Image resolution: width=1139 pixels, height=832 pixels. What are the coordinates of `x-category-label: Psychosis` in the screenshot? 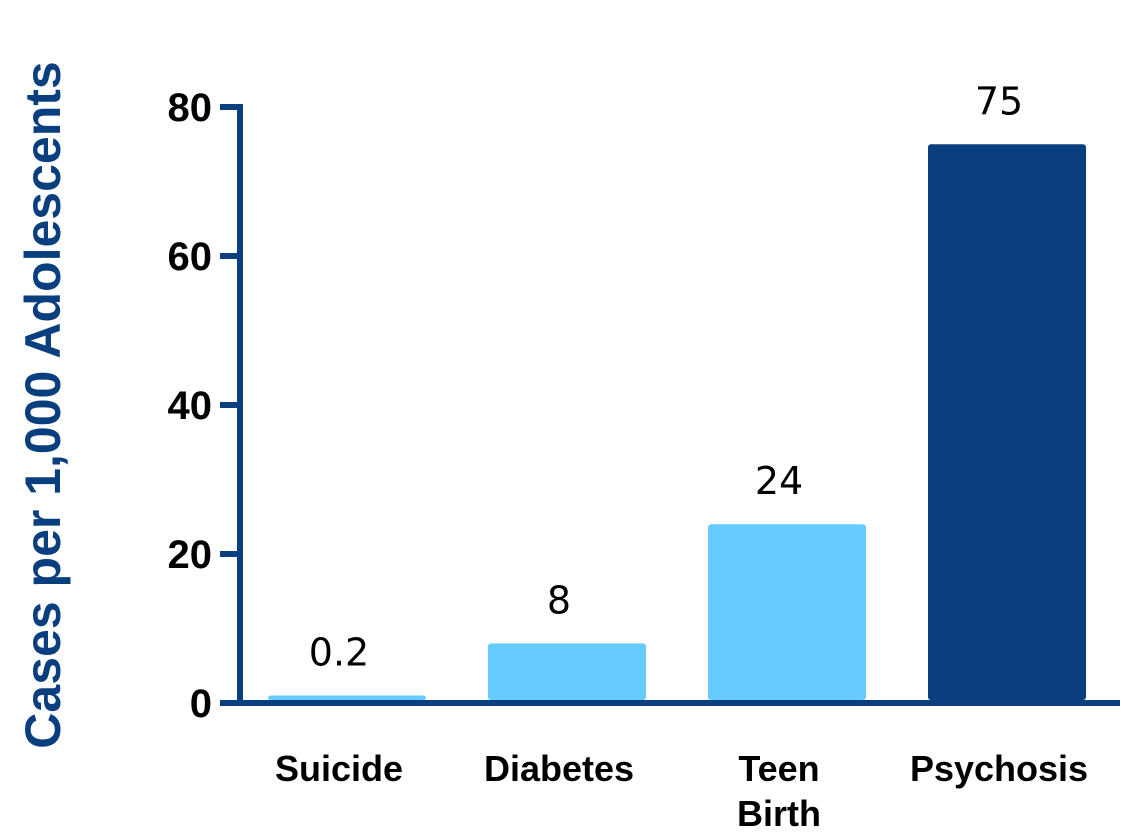 It's located at (999, 768).